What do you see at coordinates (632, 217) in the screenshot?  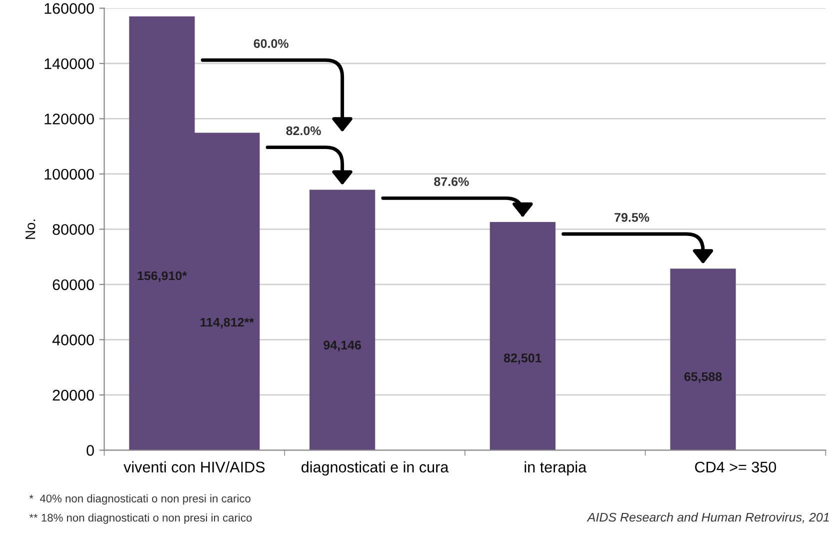 I see `annotation: 79.5%` at bounding box center [632, 217].